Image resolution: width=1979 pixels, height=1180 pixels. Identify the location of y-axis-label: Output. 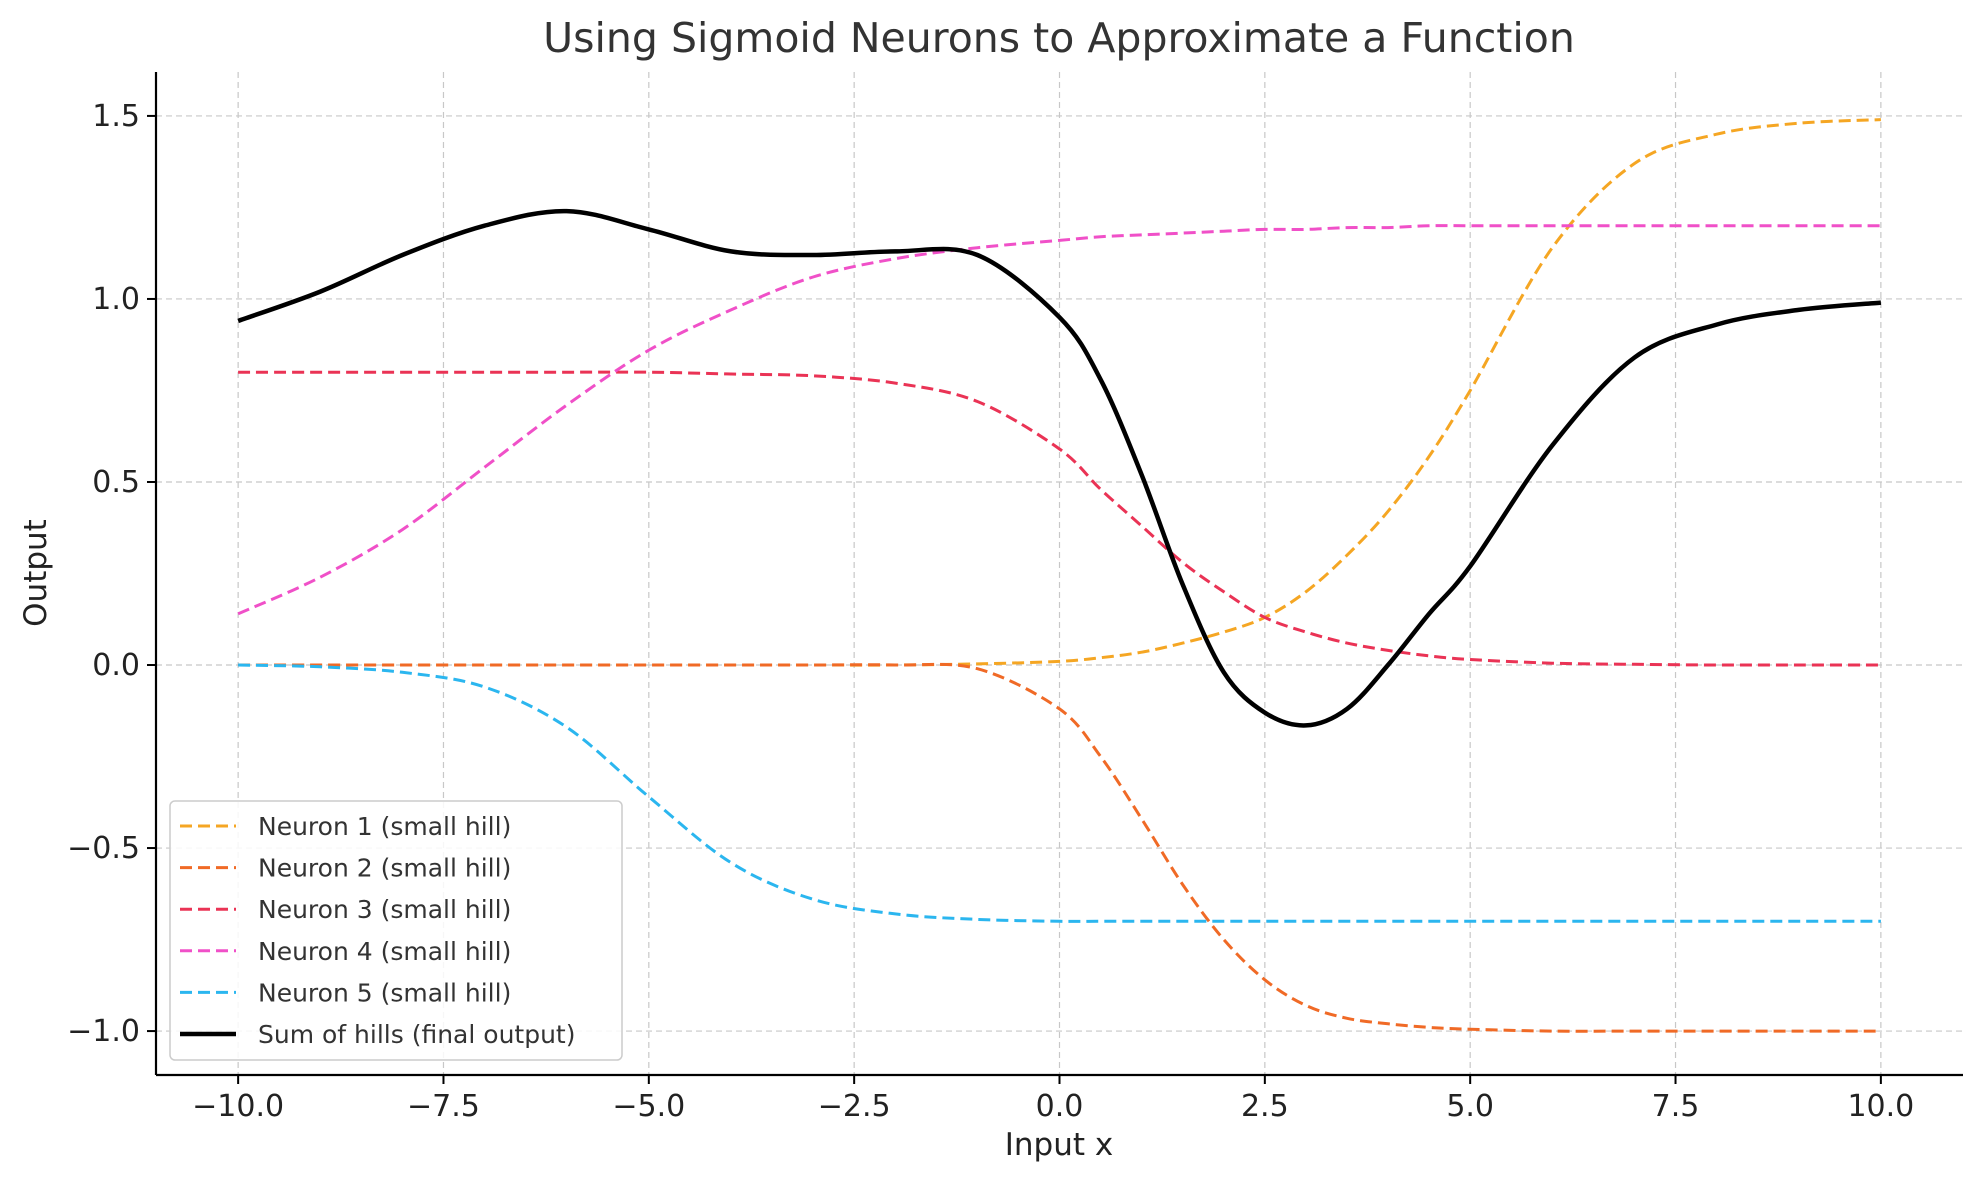
(36, 573).